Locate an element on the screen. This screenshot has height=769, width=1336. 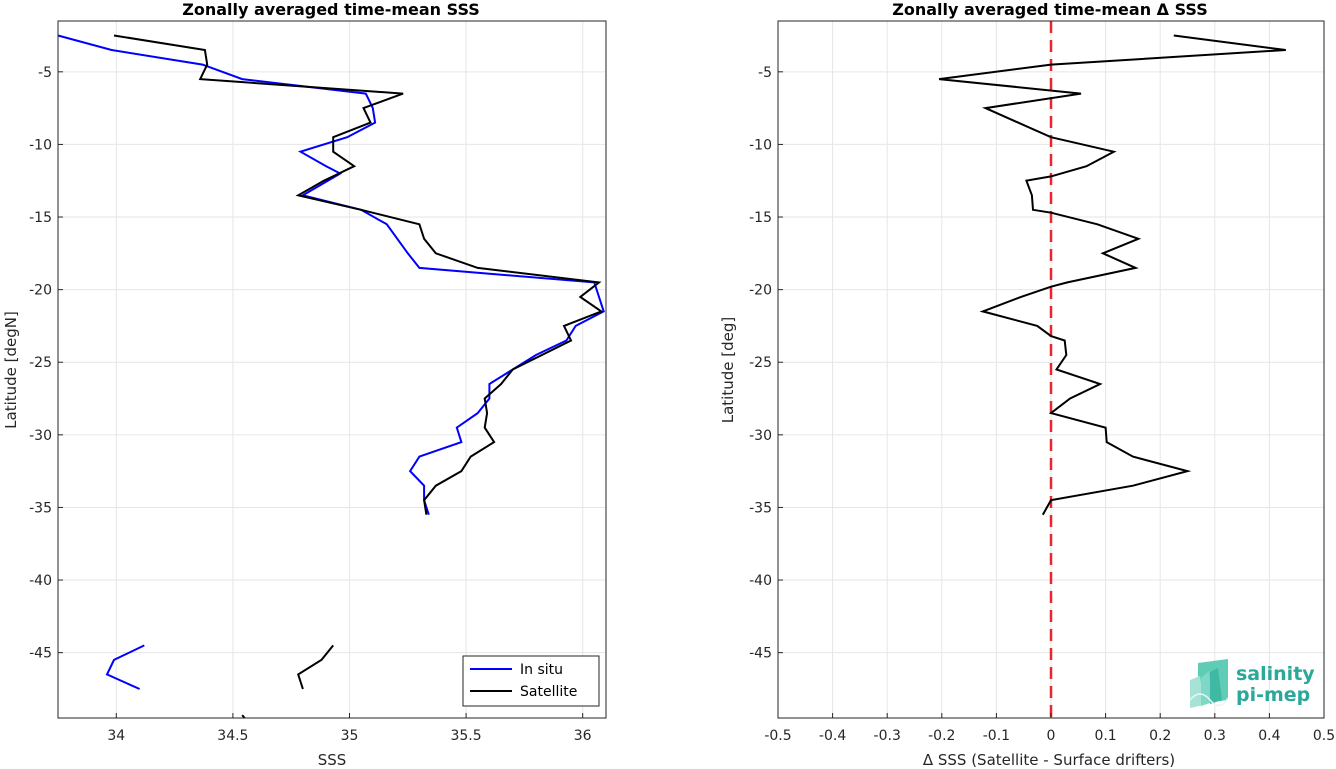
sss-x-axis-label: SSS is located at coordinates (332, 760).